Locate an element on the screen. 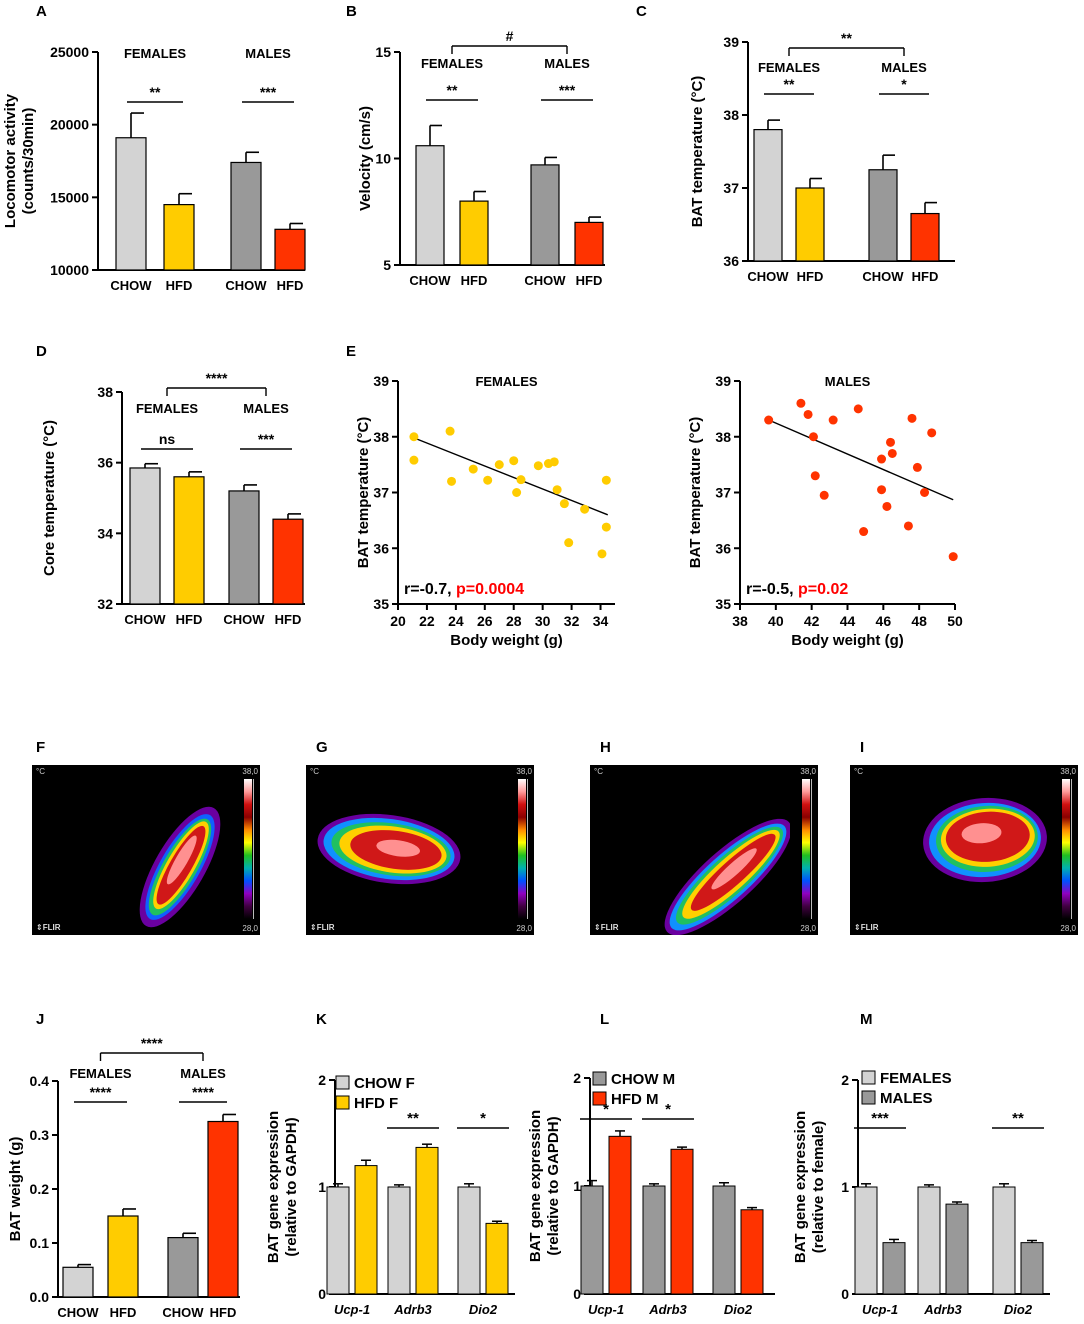 This screenshot has height=1324, width=1084. y-tick-label: 0.2 is located at coordinates (40, 1189).